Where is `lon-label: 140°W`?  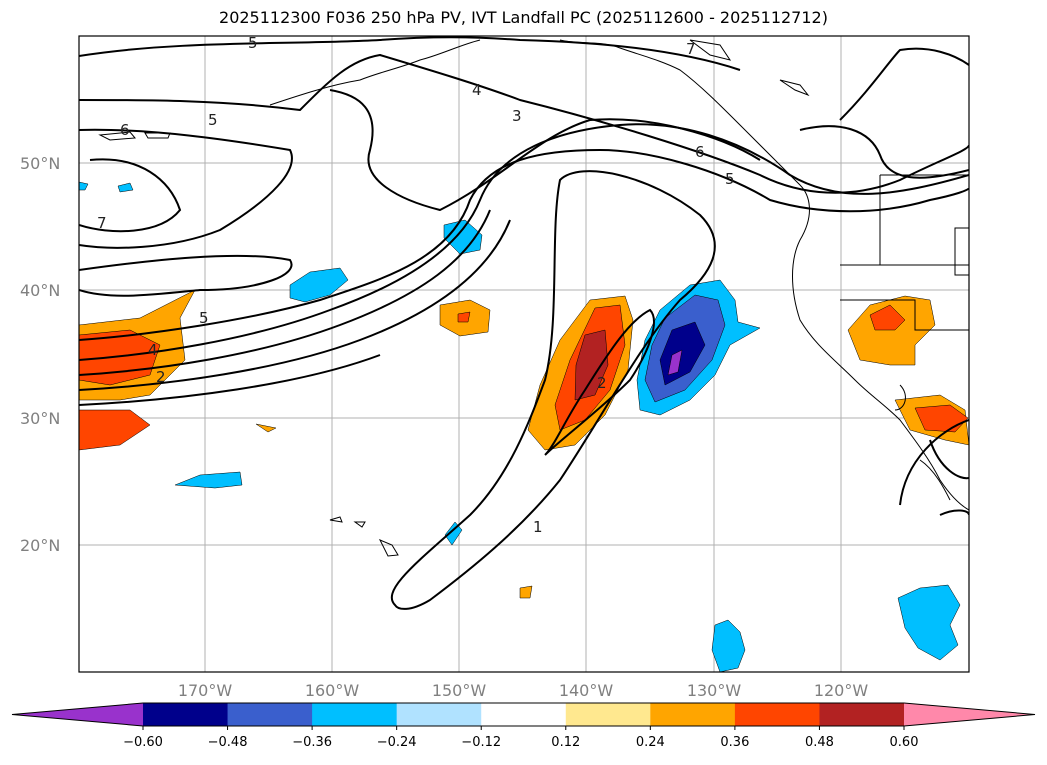
lon-label: 140°W is located at coordinates (586, 690).